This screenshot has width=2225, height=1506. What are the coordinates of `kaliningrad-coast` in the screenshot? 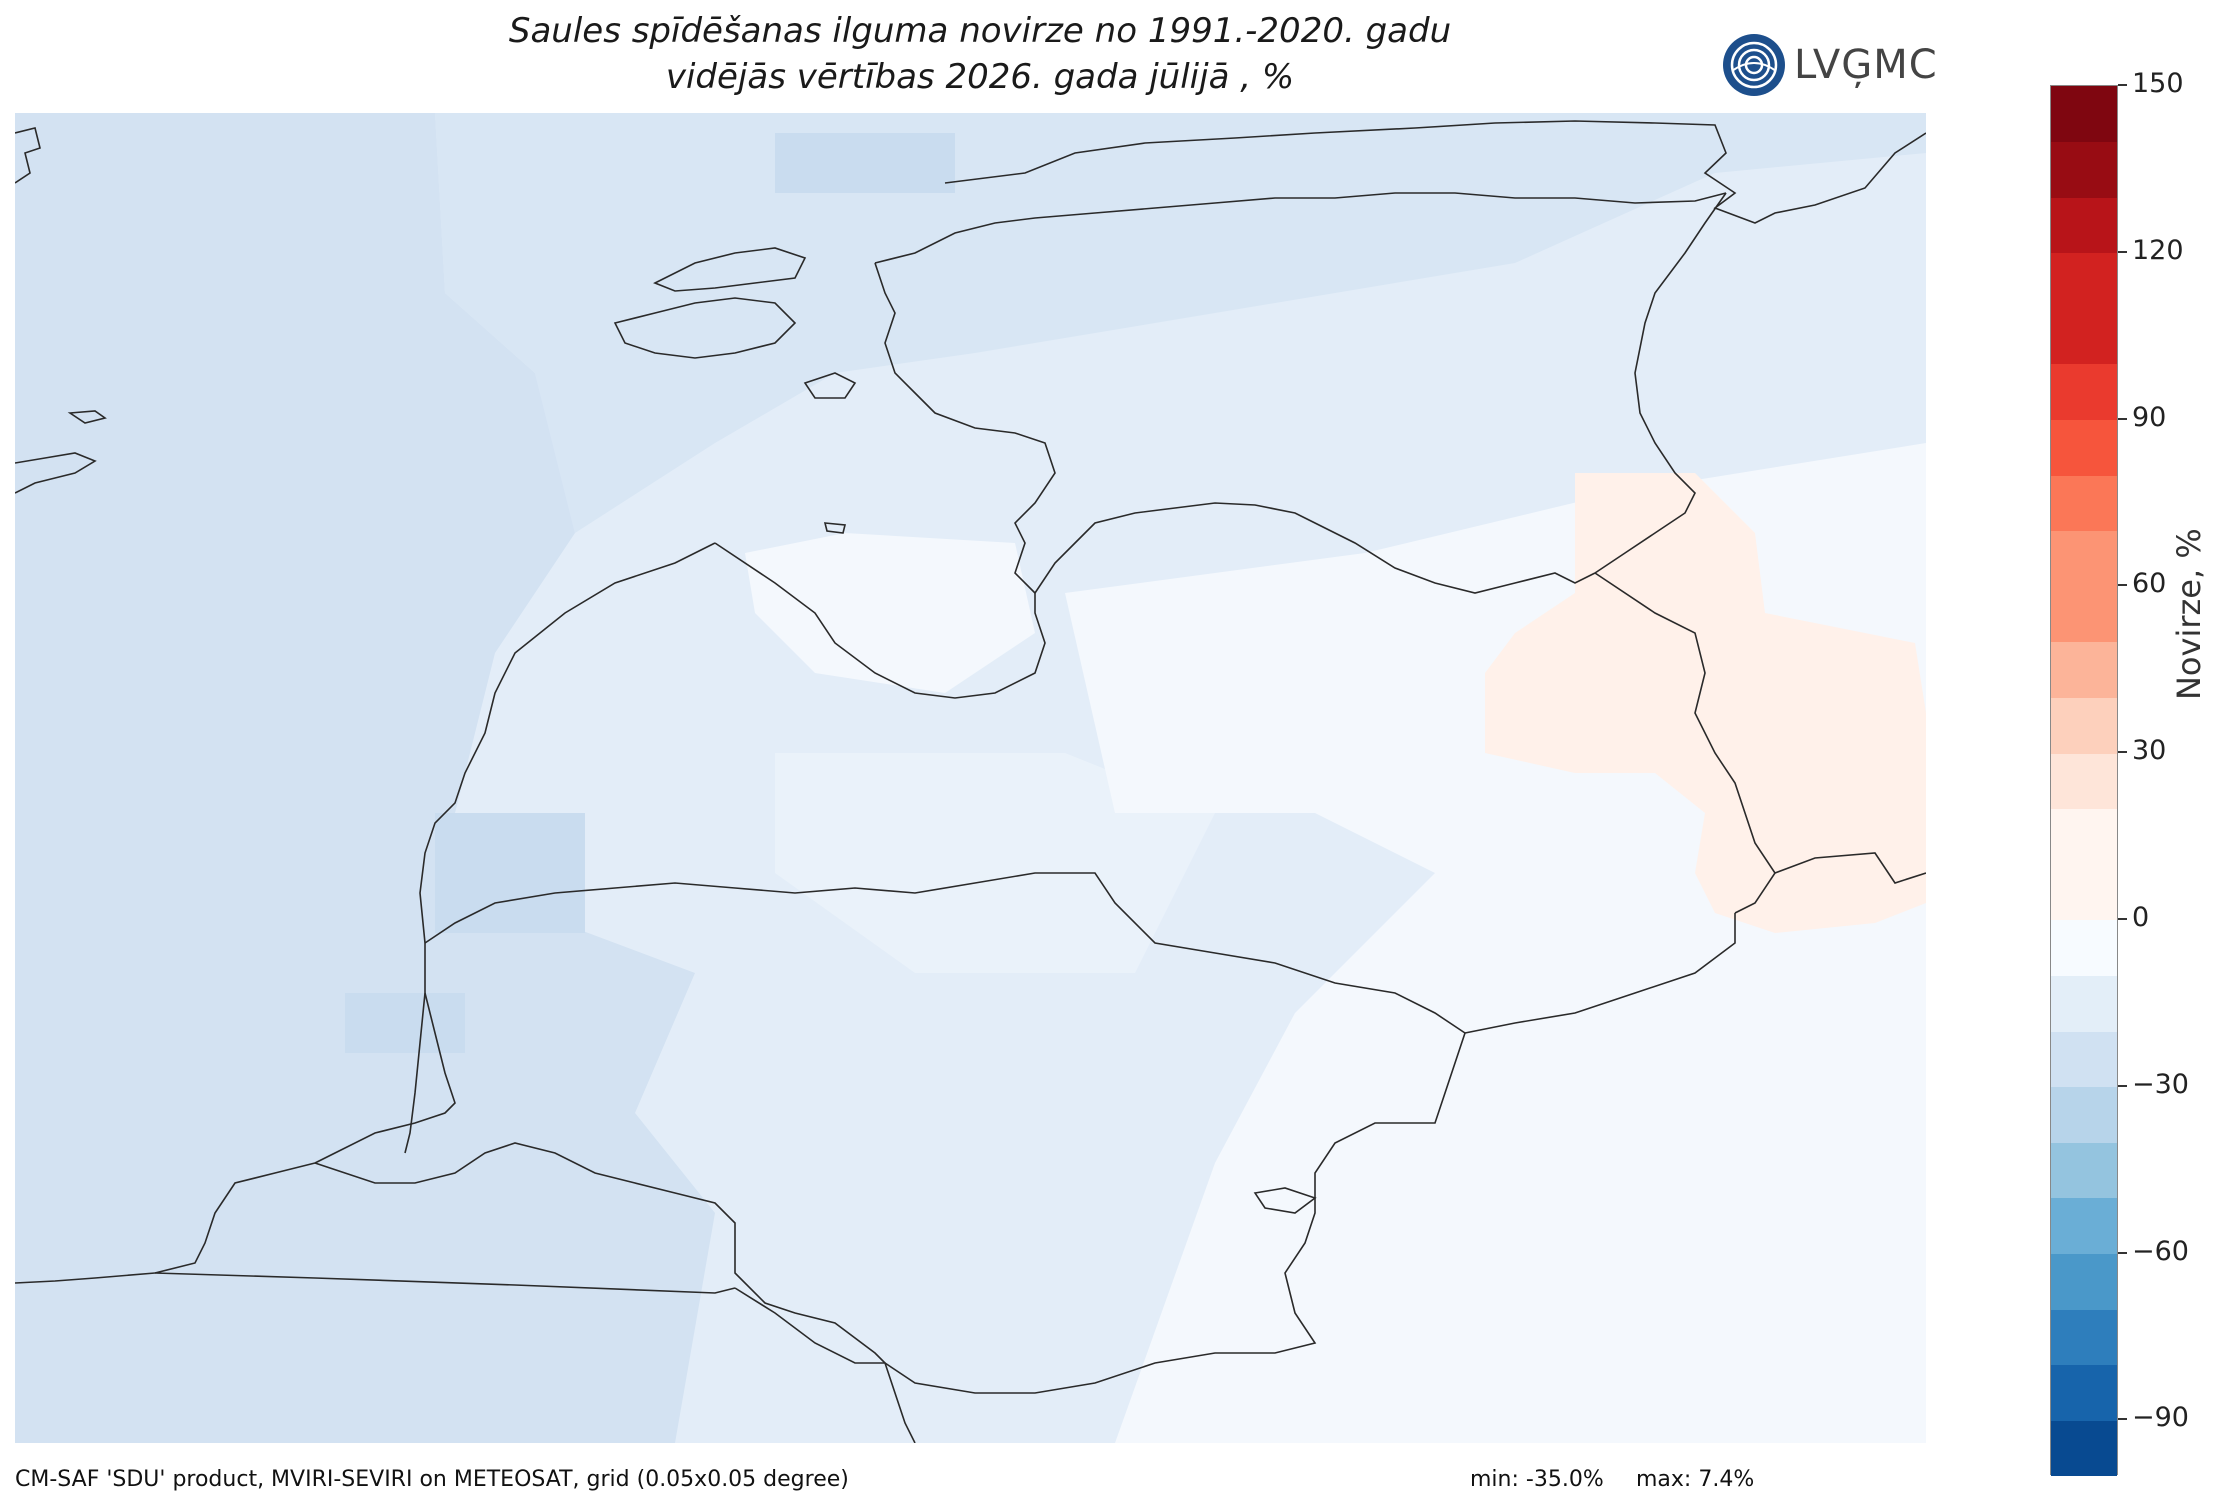 It's located at (235, 1218).